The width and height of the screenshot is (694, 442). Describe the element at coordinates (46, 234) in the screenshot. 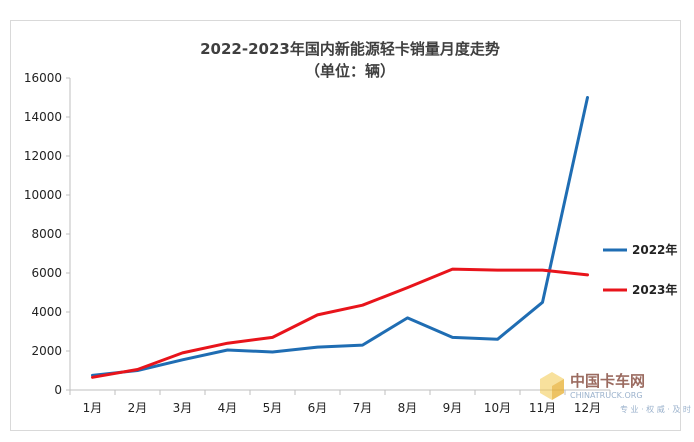

I see `y-tick-label: 8000` at that location.